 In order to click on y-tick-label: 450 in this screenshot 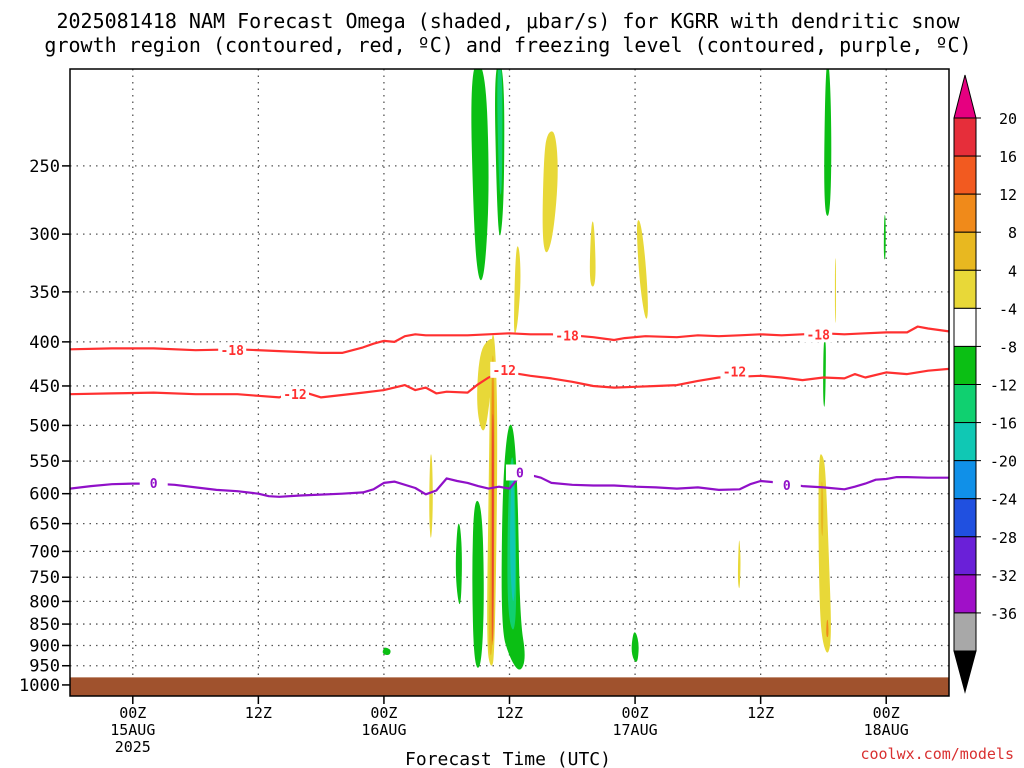, I will do `click(44, 387)`.